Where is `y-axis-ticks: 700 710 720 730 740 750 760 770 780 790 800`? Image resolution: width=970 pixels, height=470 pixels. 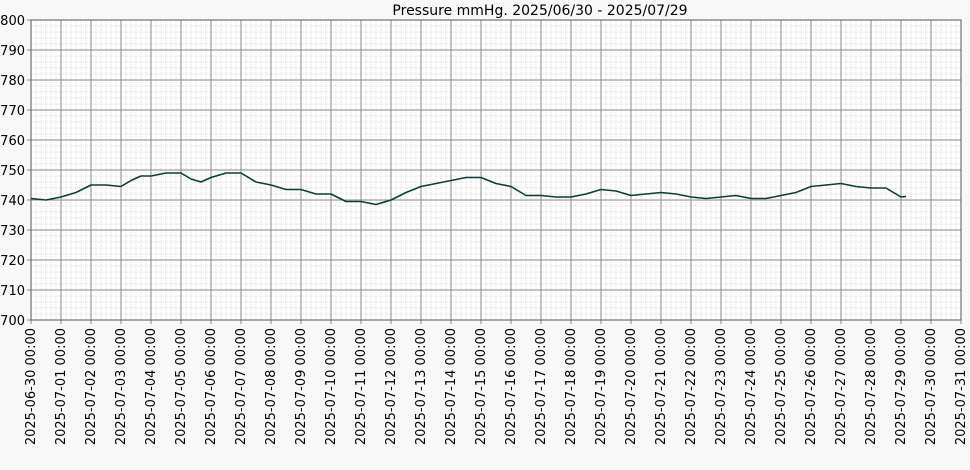
y-axis-ticks: 700 710 720 730 740 750 760 770 780 790 800 is located at coordinates (12, 171).